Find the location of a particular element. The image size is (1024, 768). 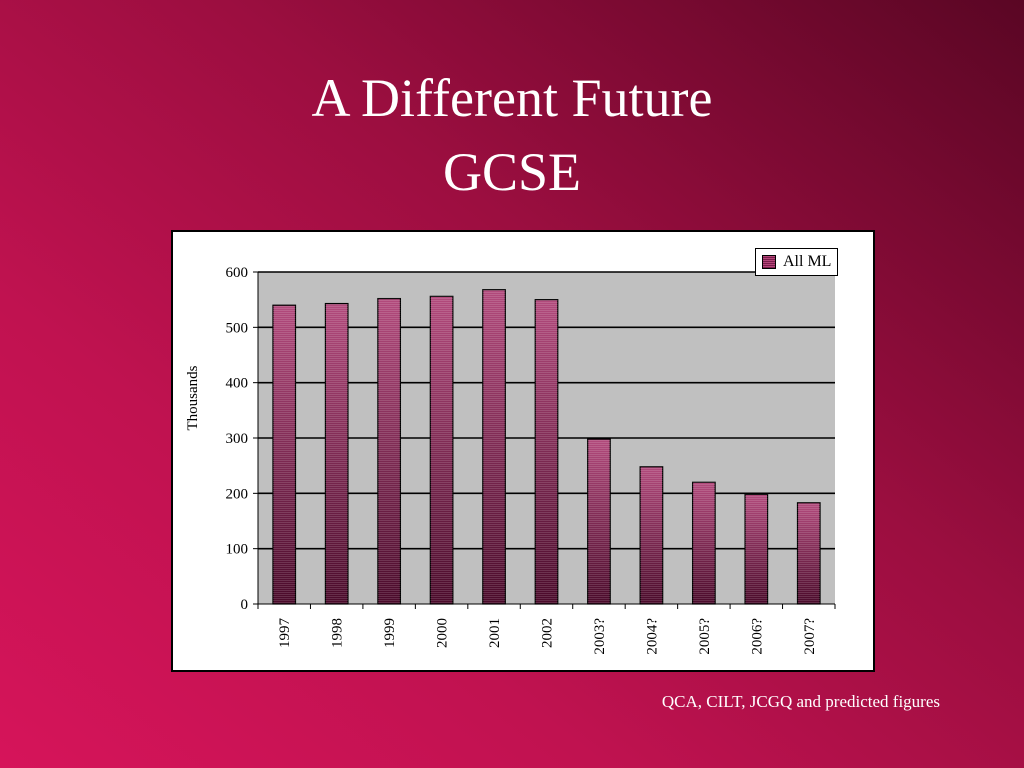

y-tick-label: 100 is located at coordinates (237, 550).